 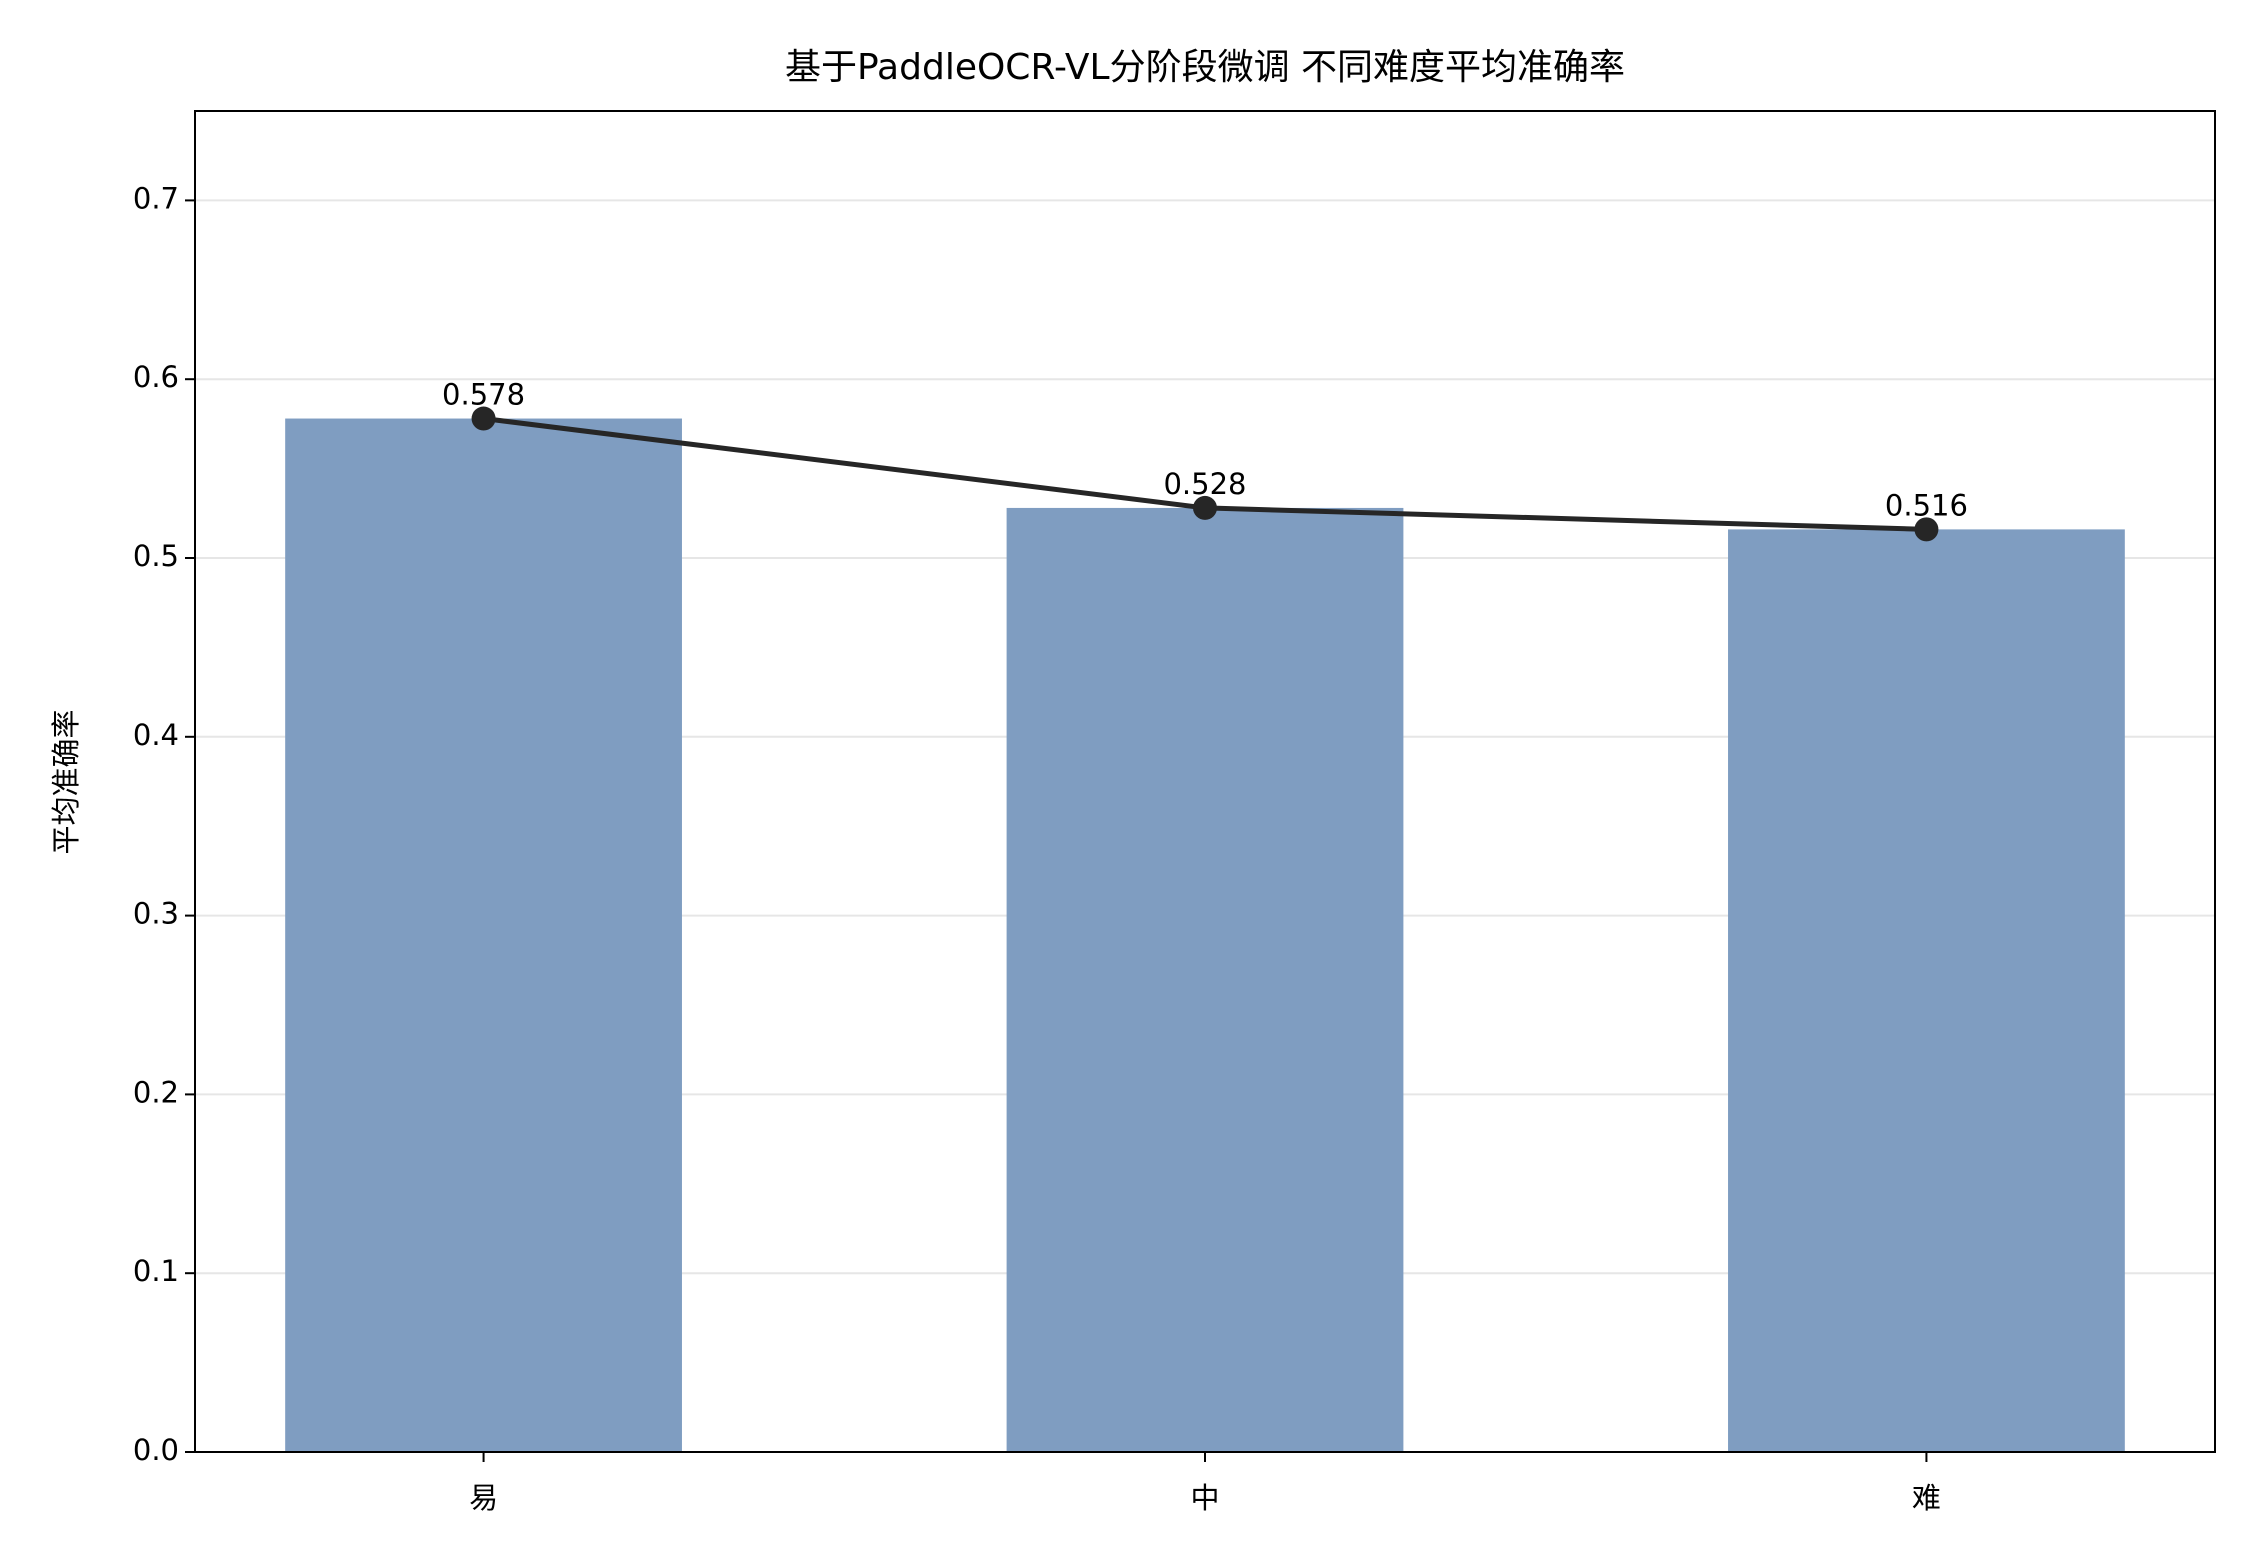 I want to click on y-tick-label: 0.2, so click(x=156, y=1092).